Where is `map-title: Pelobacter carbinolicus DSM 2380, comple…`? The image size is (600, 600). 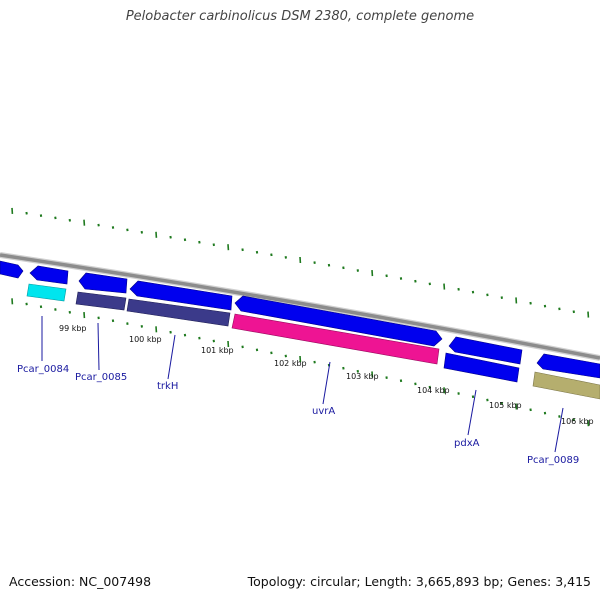 map-title: Pelobacter carbinolicus DSM 2380, comple… is located at coordinates (300, 16).